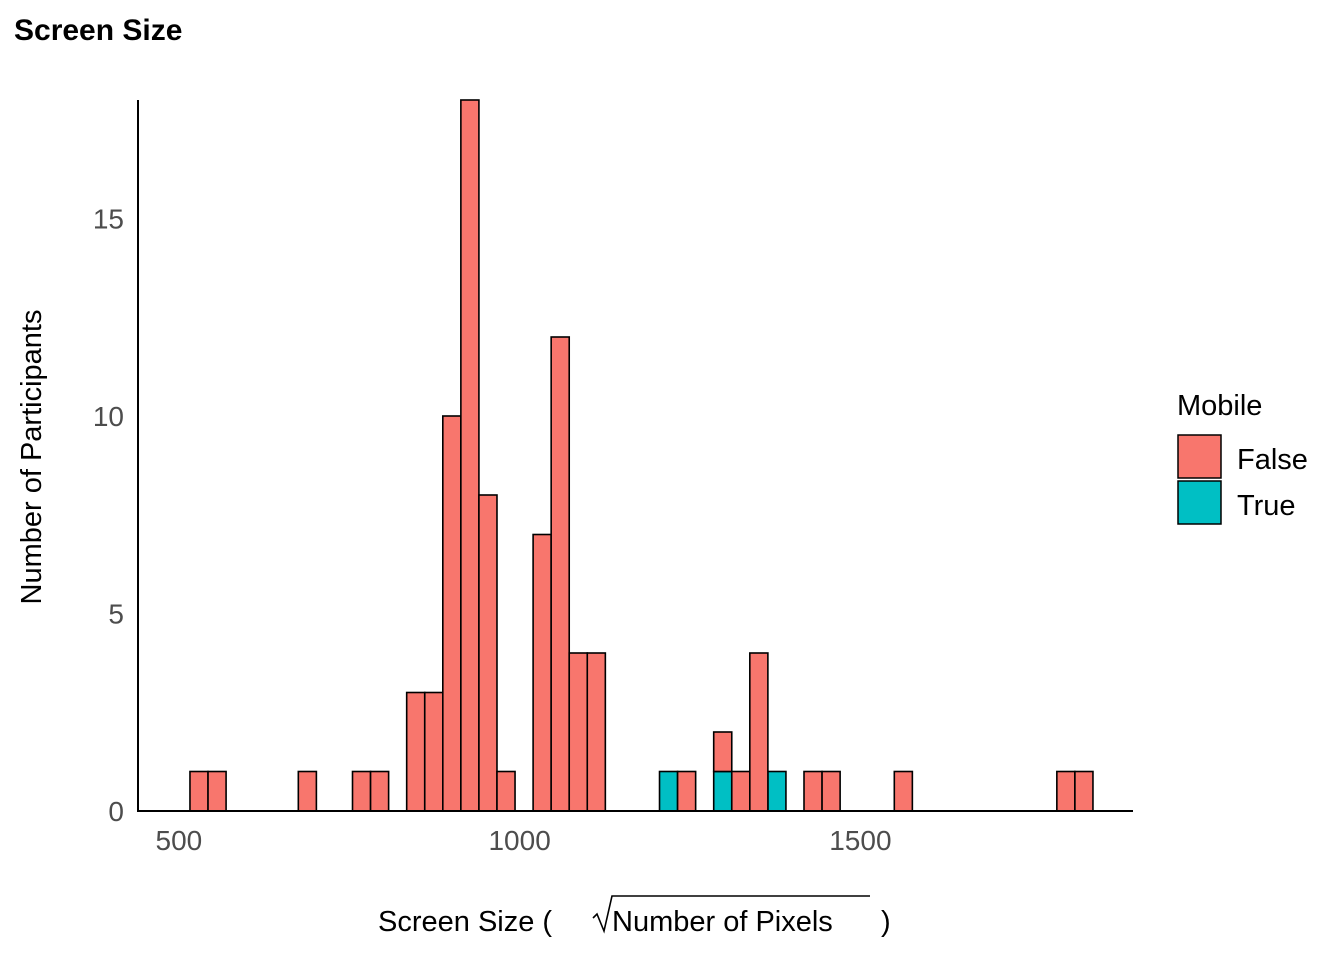  What do you see at coordinates (488, 653) in the screenshot?
I see `bar-false-953.5` at bounding box center [488, 653].